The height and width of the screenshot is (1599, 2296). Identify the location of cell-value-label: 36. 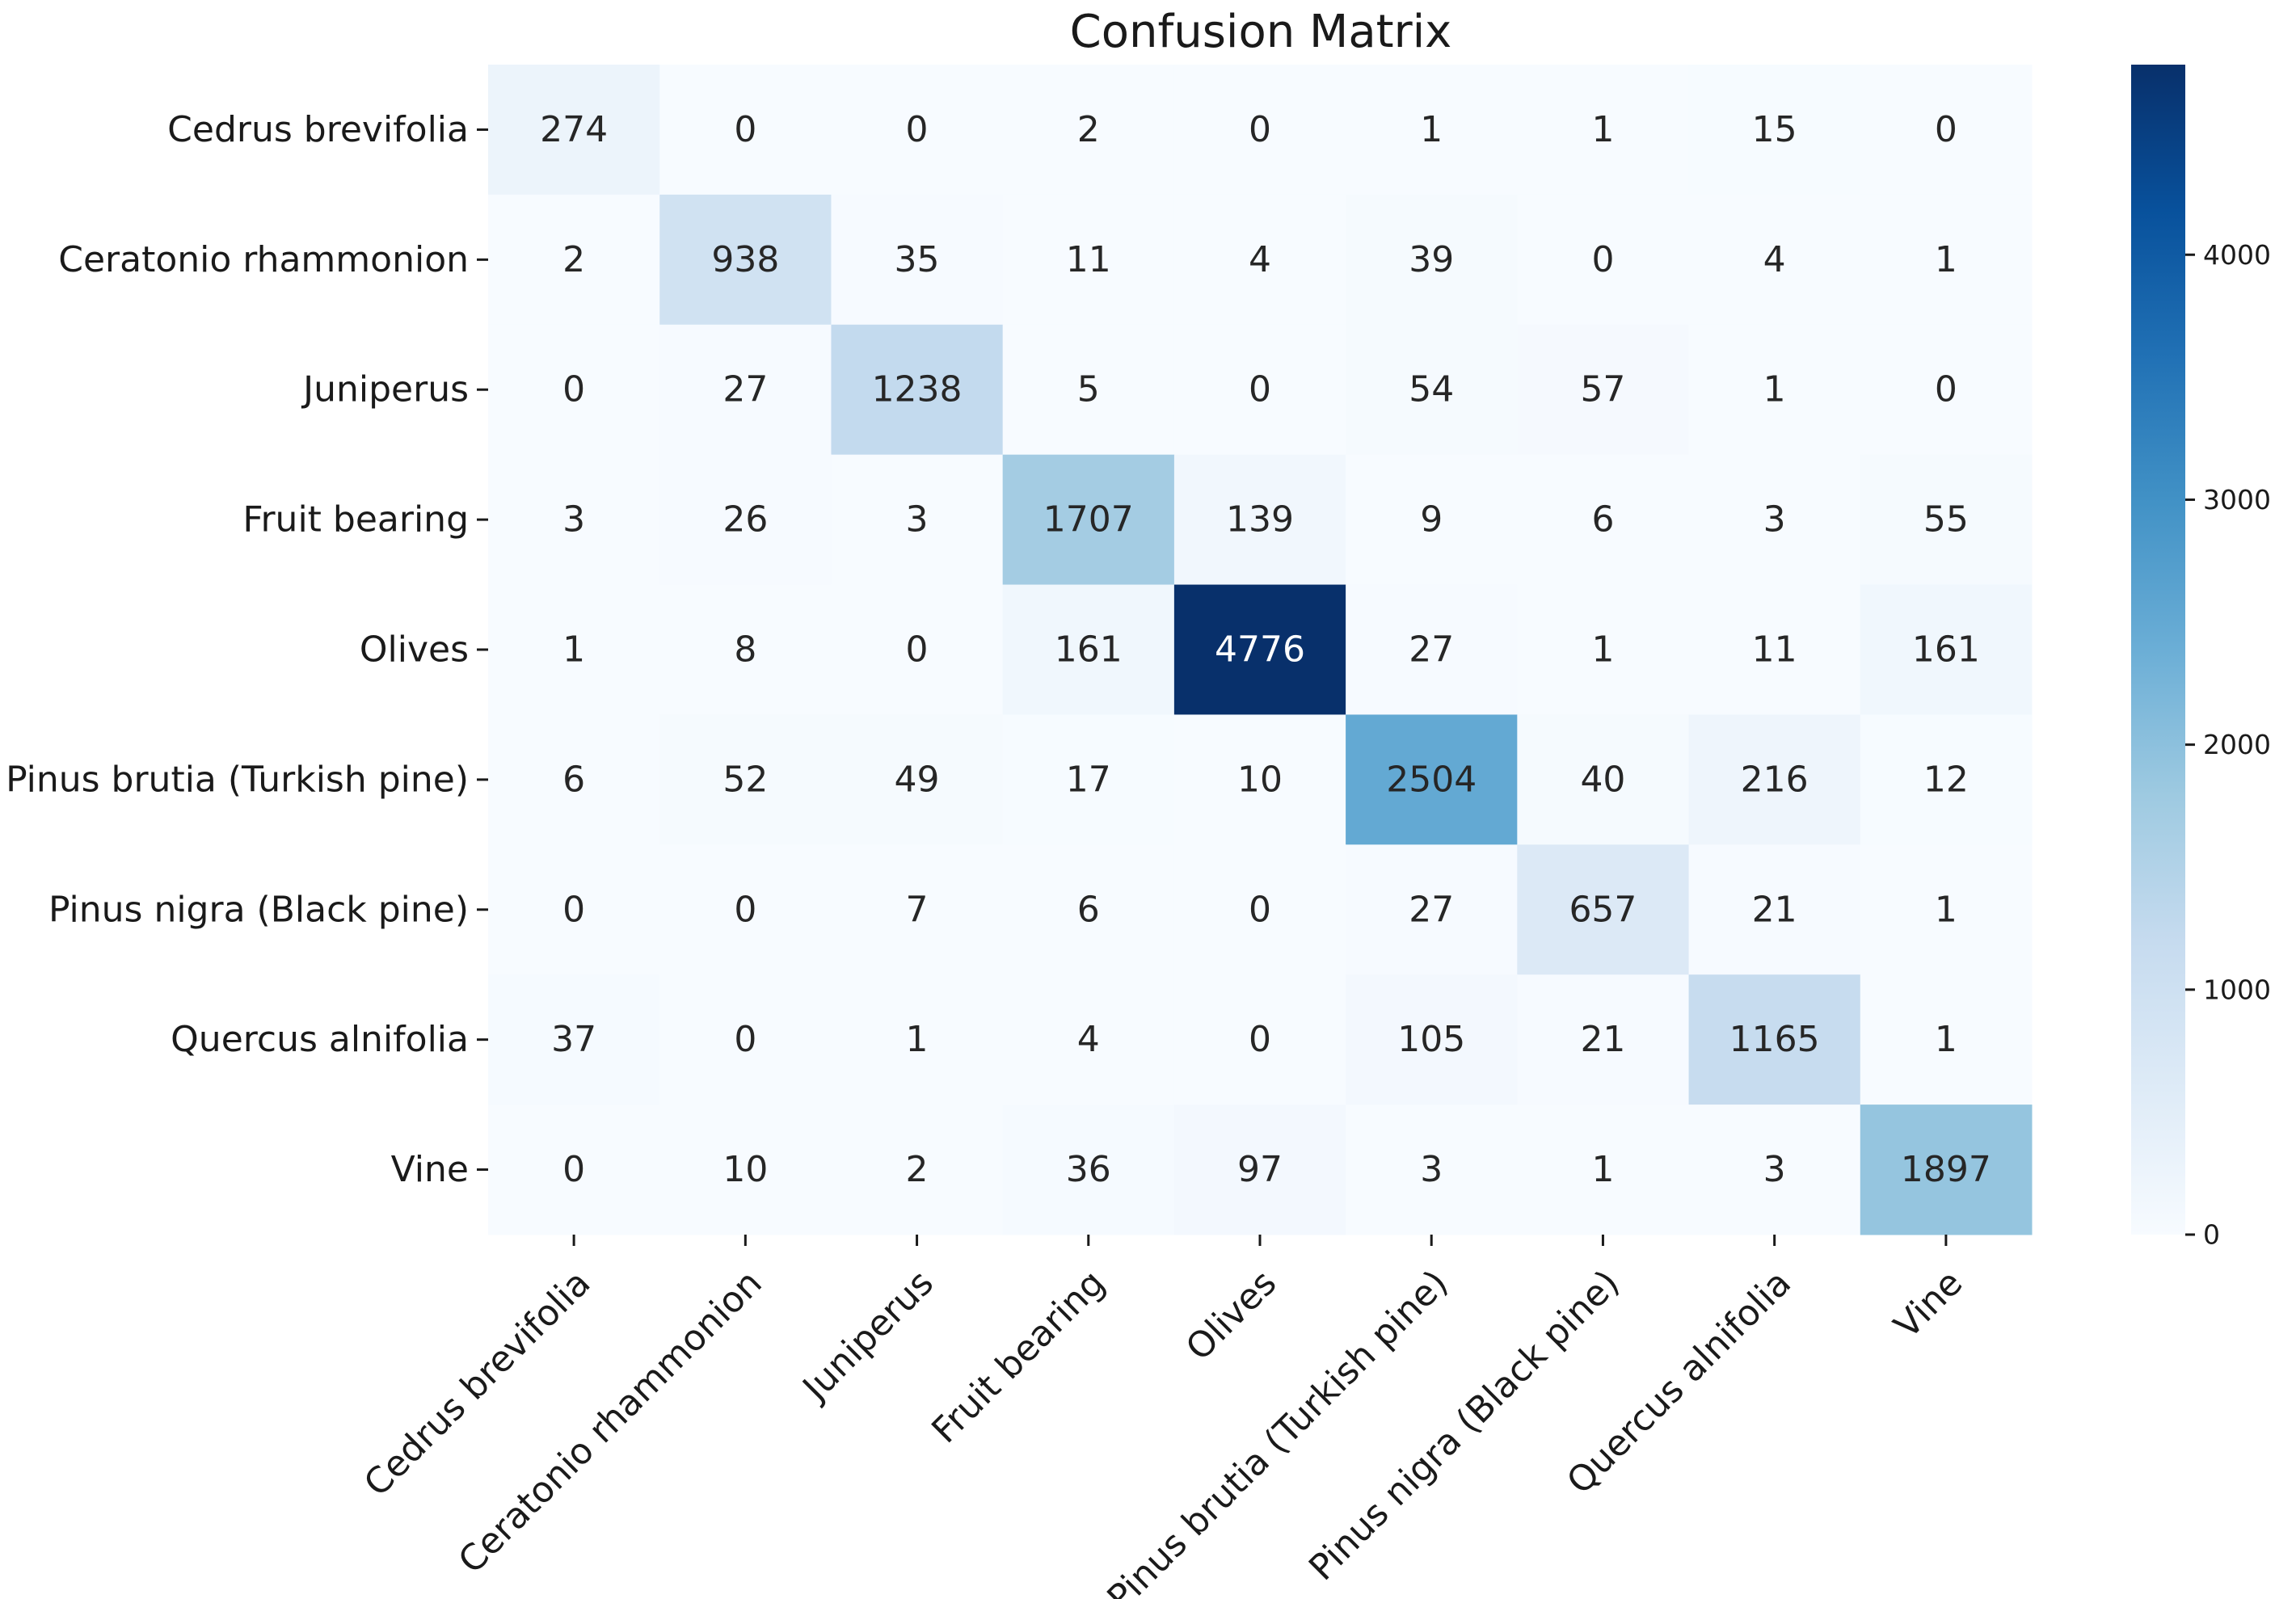
(1088, 1169).